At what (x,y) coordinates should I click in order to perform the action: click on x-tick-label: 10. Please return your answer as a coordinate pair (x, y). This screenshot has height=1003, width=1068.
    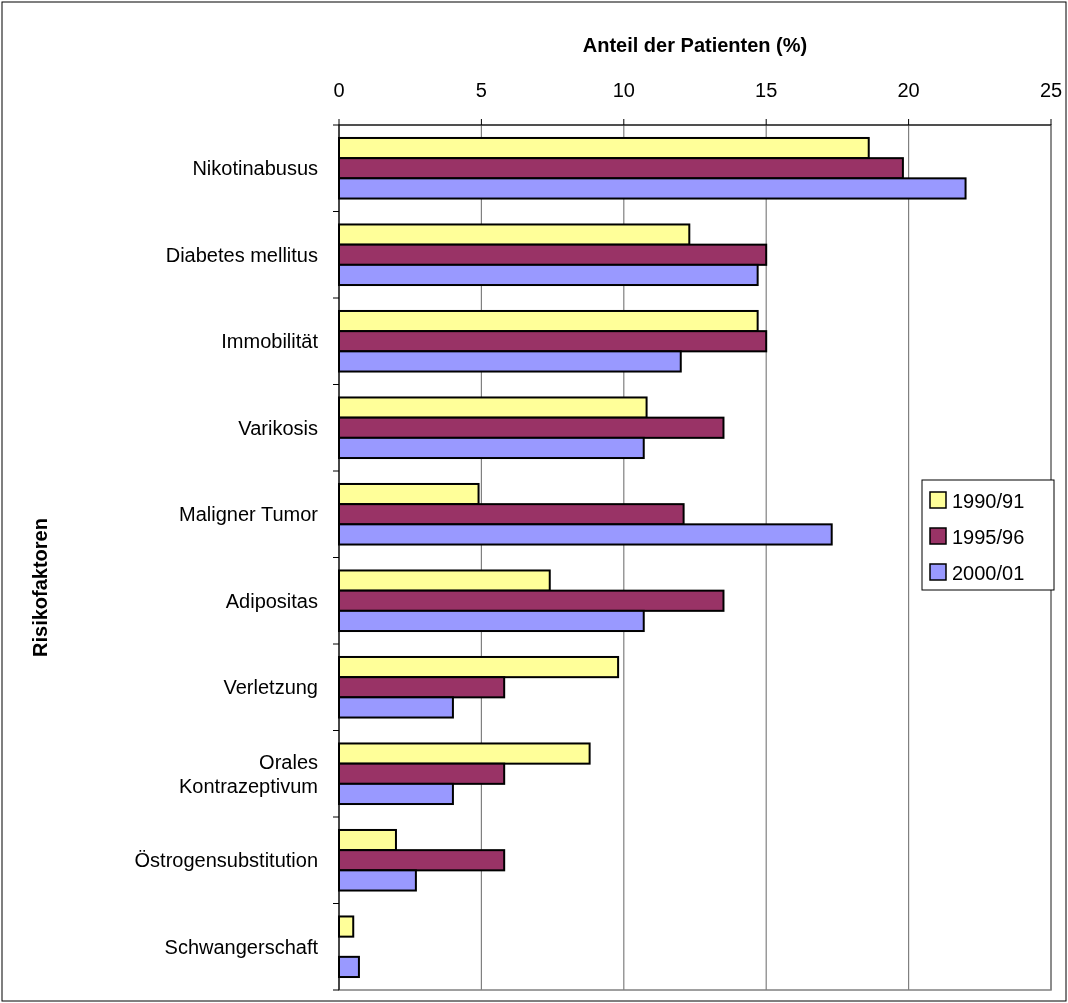
    Looking at the image, I should click on (623, 90).